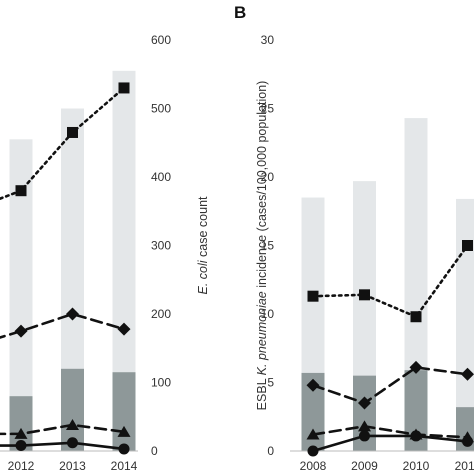 The image size is (474, 474). I want to click on panel-b-y-axis-title-rest: incidence (cases/100,000 population), so click(262, 186).